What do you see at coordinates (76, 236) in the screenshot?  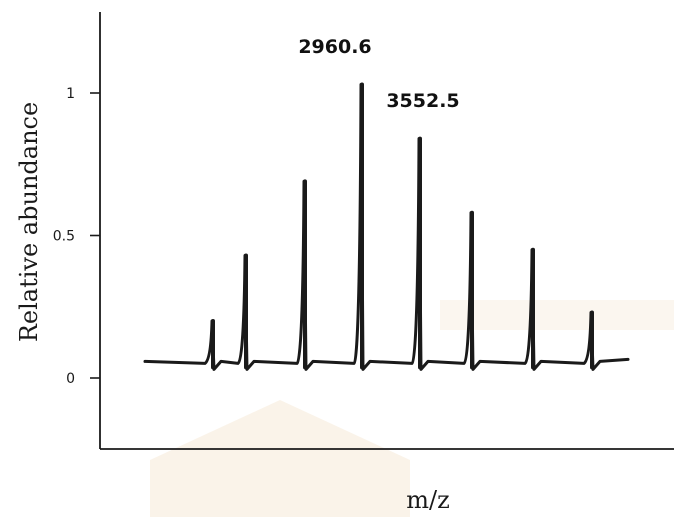 I see `y-ticks: 00.51` at bounding box center [76, 236].